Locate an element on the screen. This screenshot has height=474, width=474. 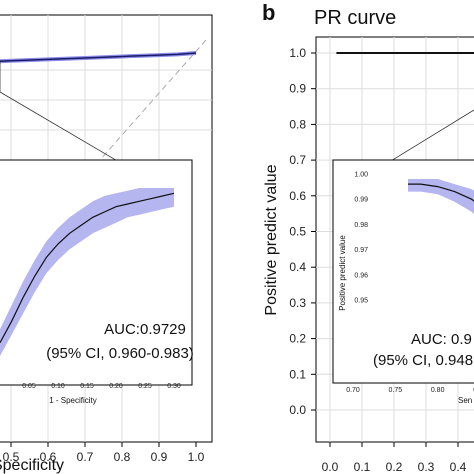
roc-diagonal-reference is located at coordinates (153, 100).